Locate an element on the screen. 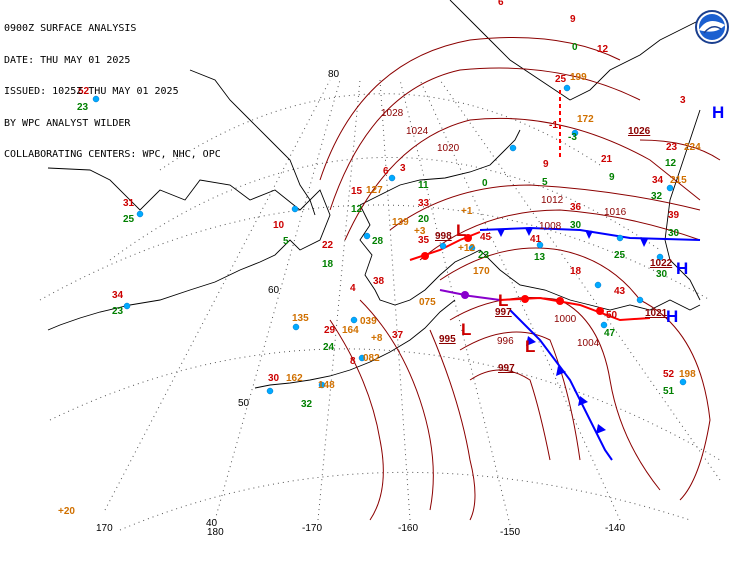 The image size is (748, 562). low-pressure-3: 995 is located at coordinates (447, 339).